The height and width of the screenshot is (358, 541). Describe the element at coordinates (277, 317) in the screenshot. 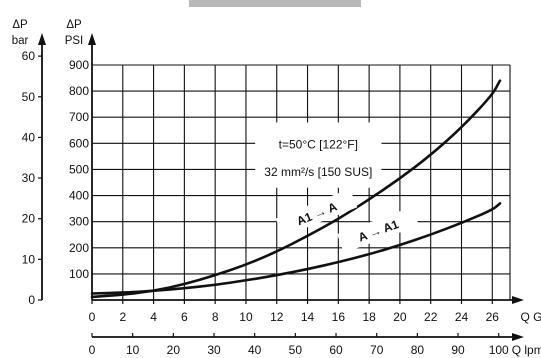

I see `gpm-tick-label: 12` at that location.